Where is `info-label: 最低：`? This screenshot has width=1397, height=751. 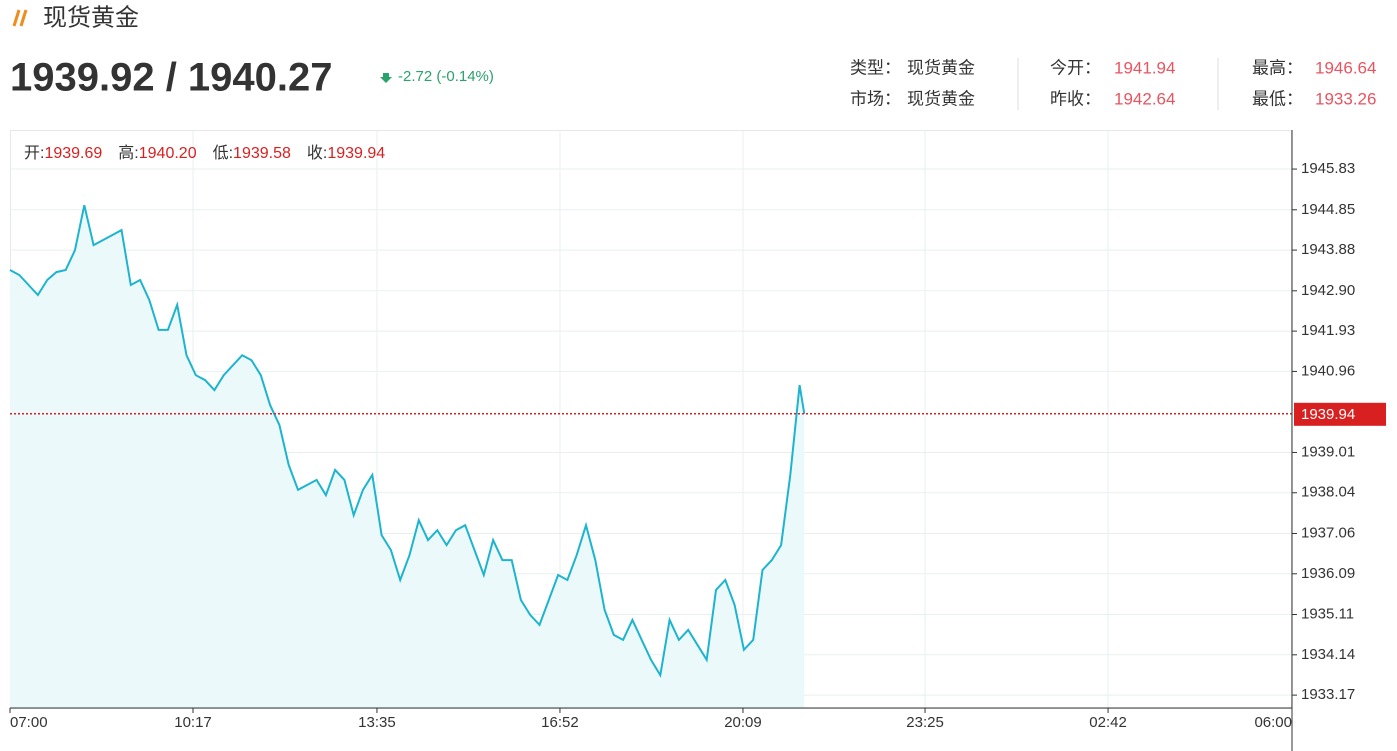 info-label: 最低： is located at coordinates (1277, 98).